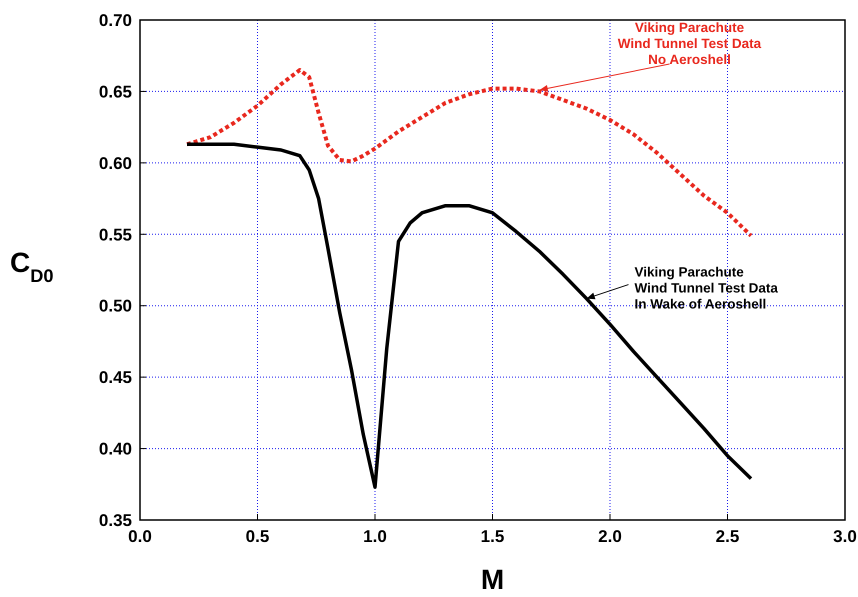 Image resolution: width=858 pixels, height=597 pixels. I want to click on x-tick-label: 1.5, so click(492, 536).